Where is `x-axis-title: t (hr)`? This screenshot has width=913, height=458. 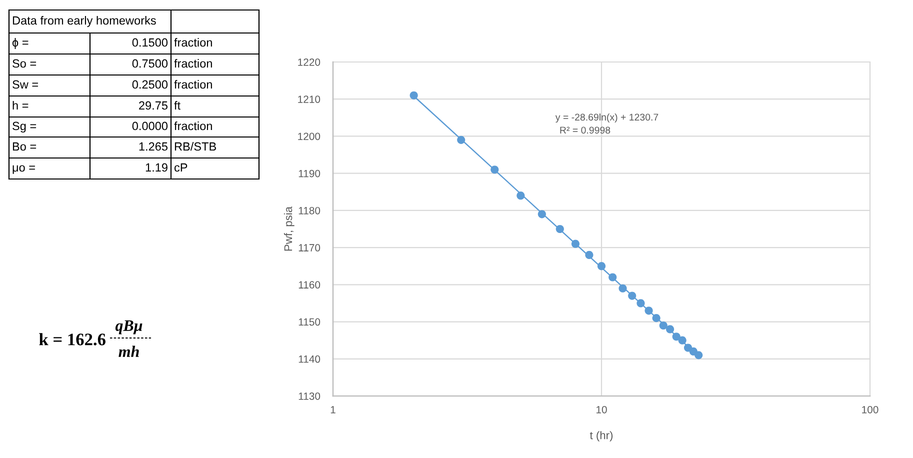 x-axis-title: t (hr) is located at coordinates (601, 436).